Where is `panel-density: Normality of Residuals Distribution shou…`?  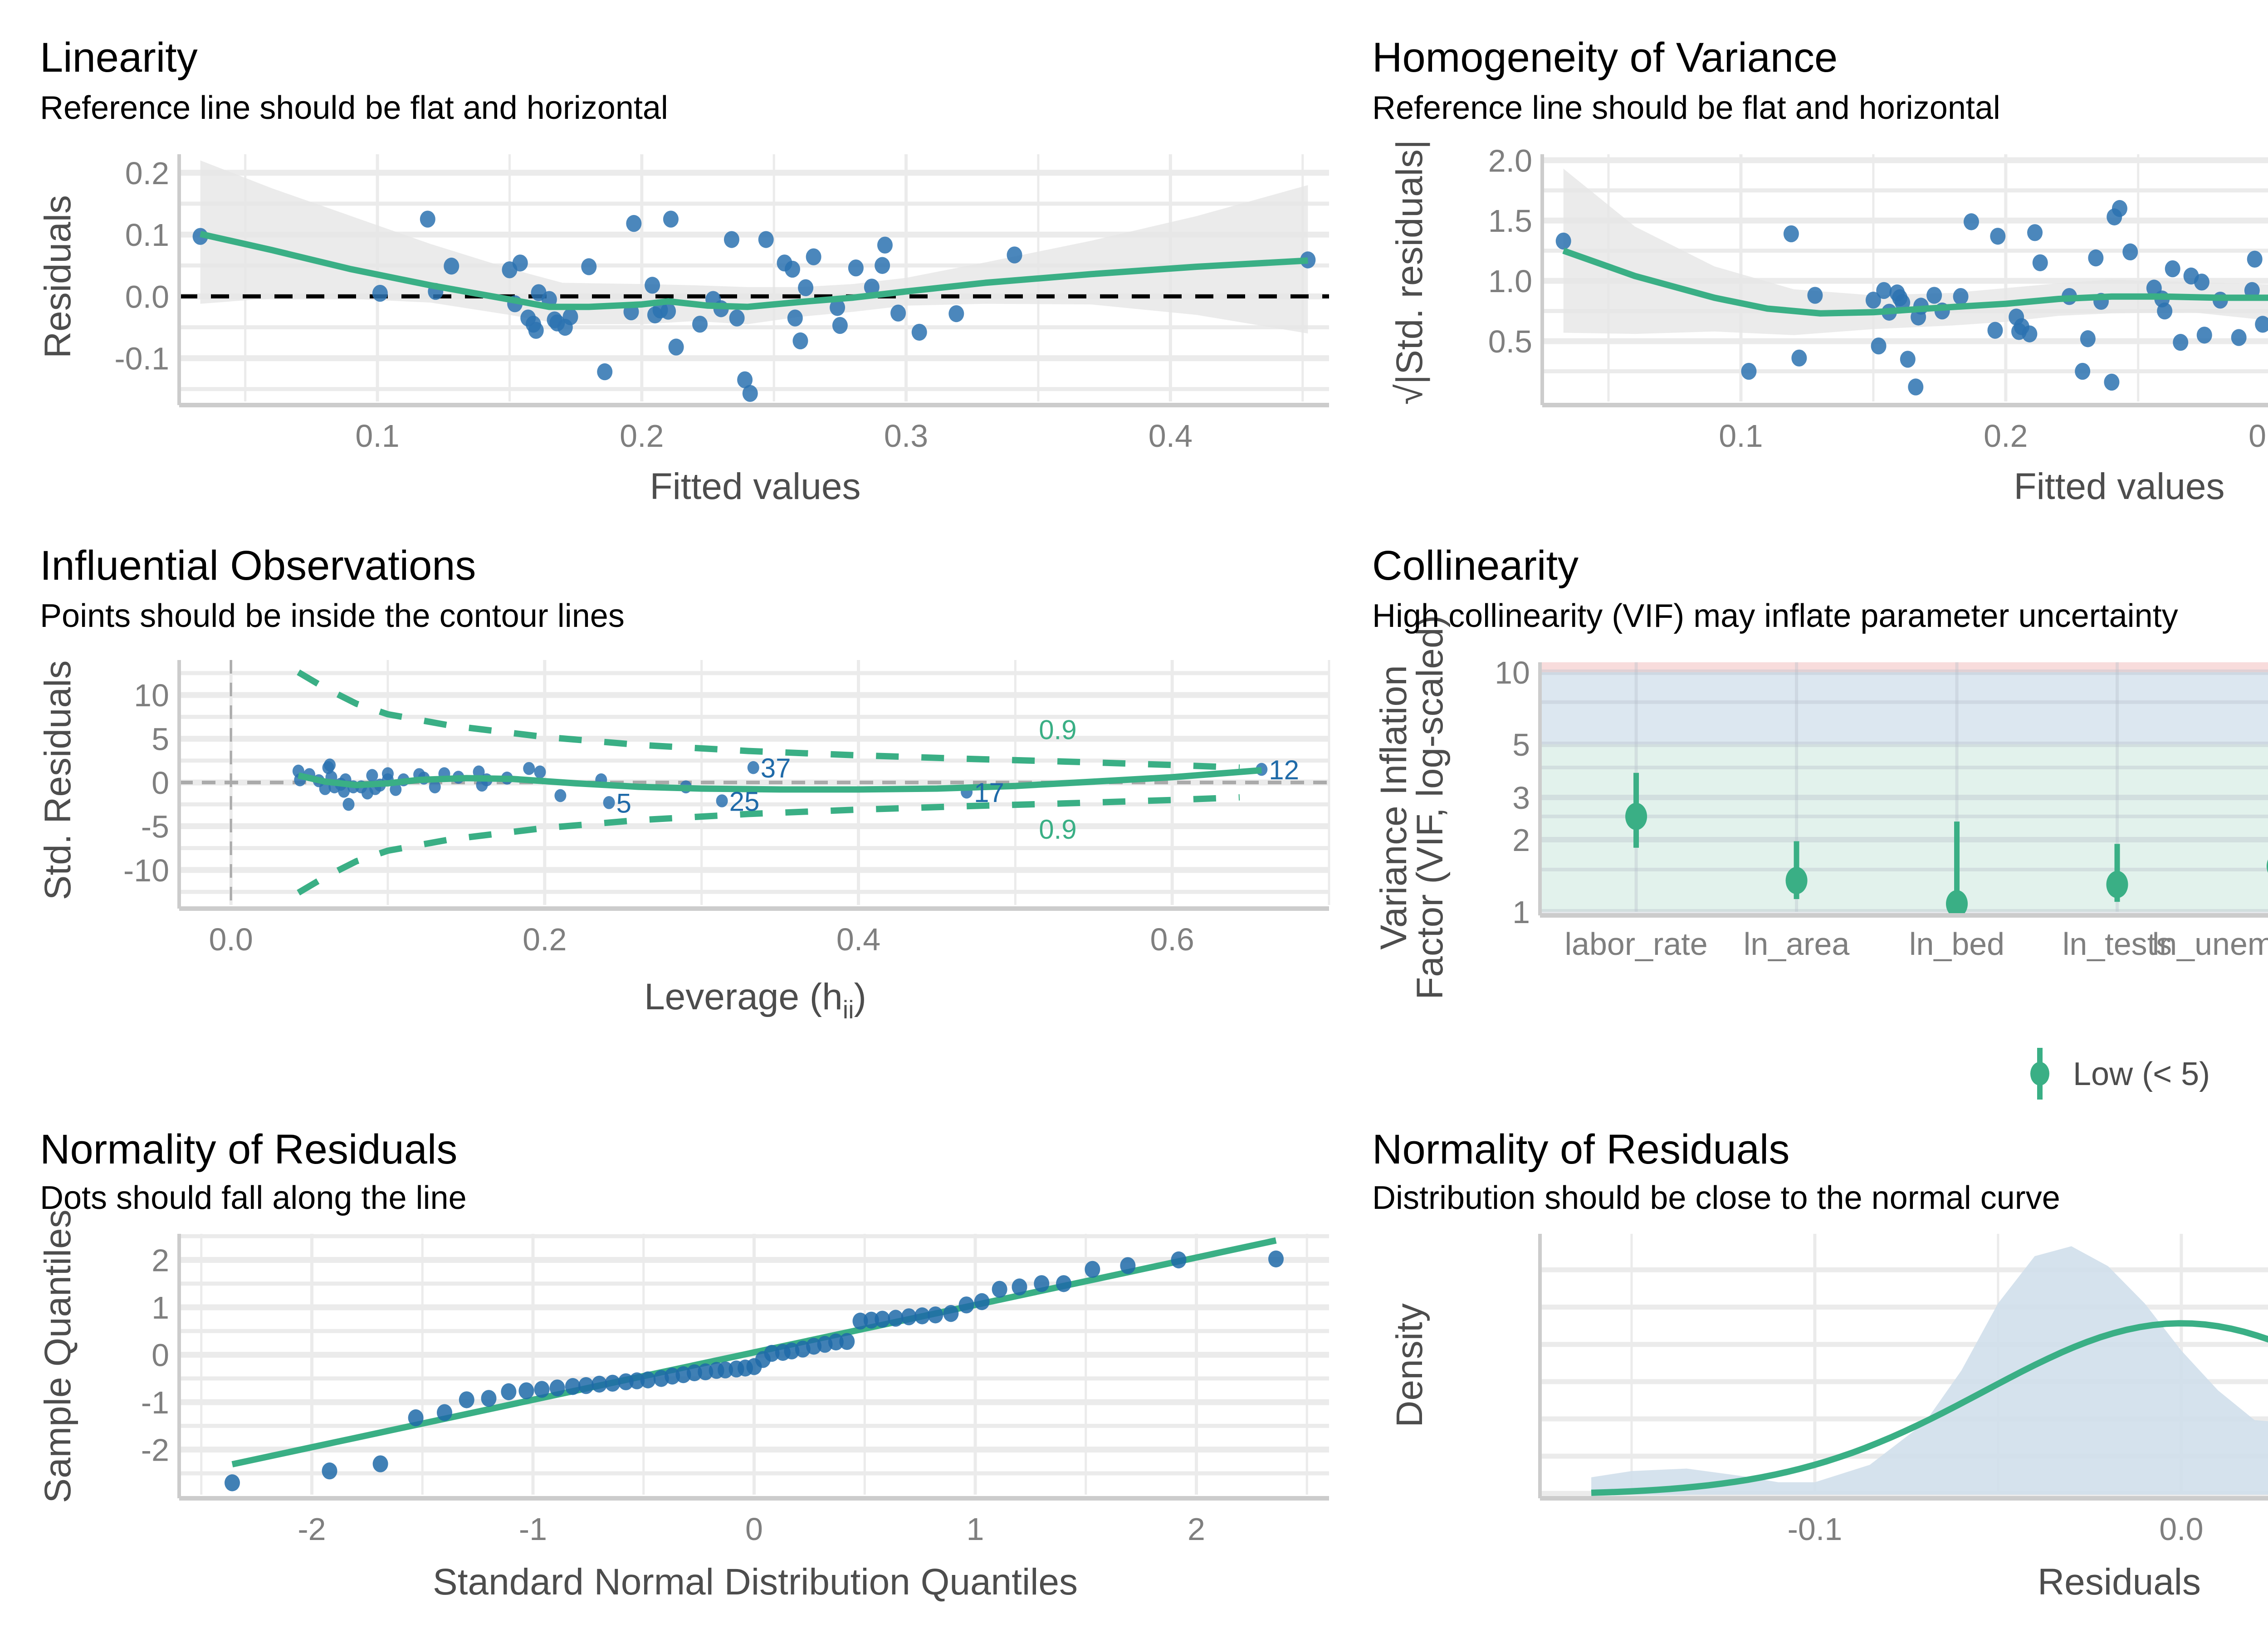 panel-density: Normality of Residuals Distribution shou… is located at coordinates (1820, 1364).